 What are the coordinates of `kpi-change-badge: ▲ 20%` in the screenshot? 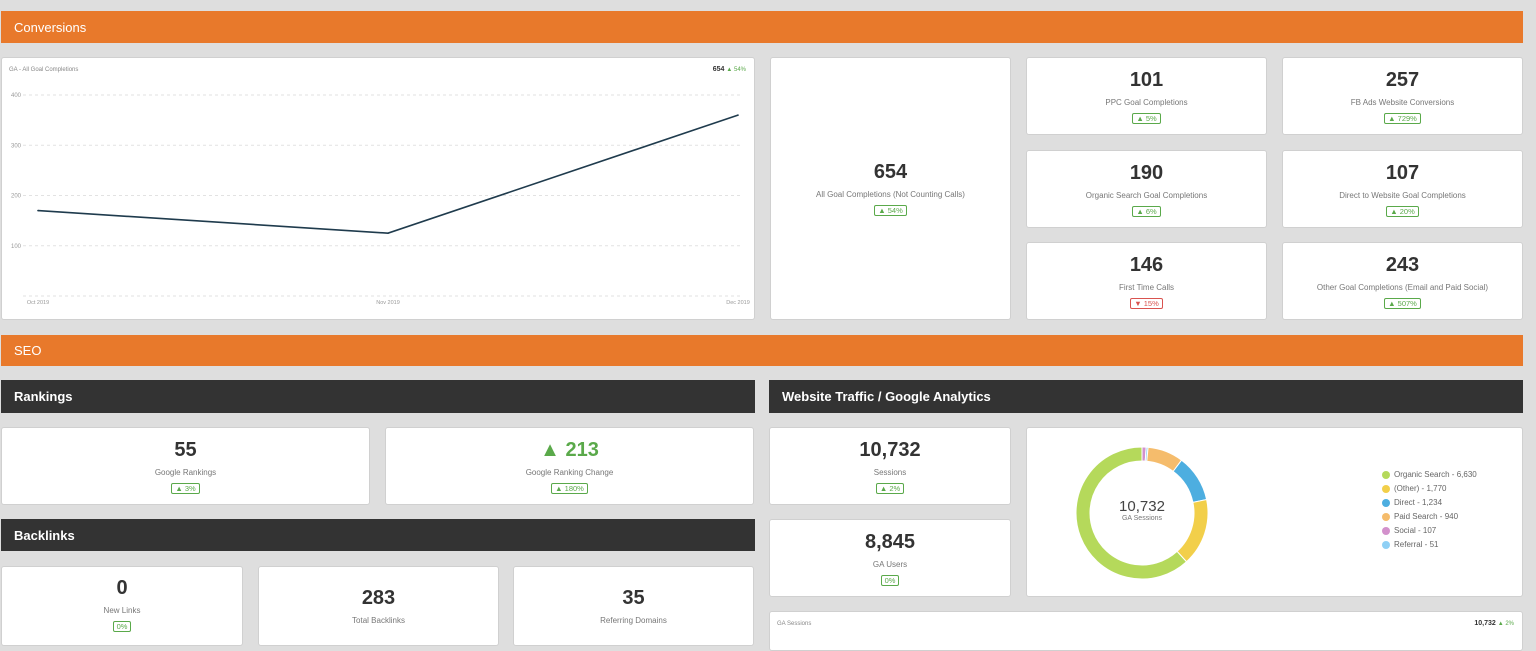 It's located at (1402, 211).